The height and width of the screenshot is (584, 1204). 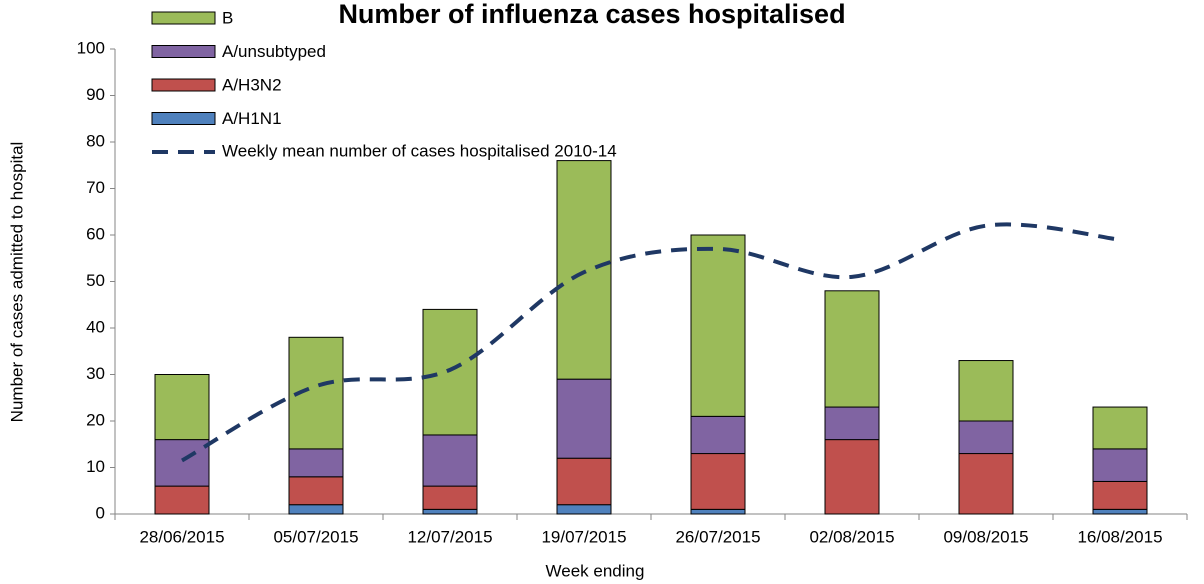 What do you see at coordinates (95, 233) in the screenshot?
I see `y-tick-label: 60` at bounding box center [95, 233].